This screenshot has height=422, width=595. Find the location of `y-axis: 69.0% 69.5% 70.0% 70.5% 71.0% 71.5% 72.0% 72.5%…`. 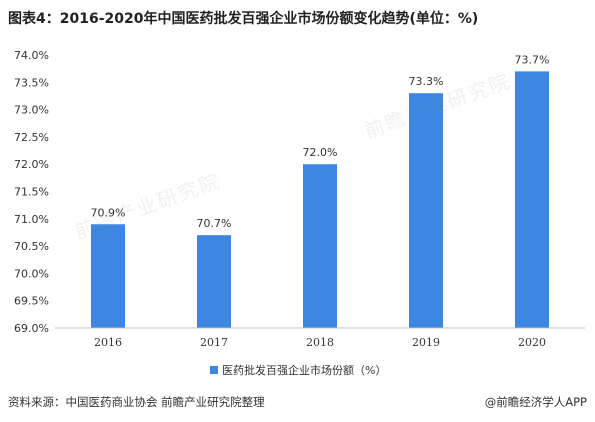

y-axis: 69.0% 69.5% 70.0% 70.5% 71.0% 71.5% 72.0% 72.5%… is located at coordinates (31, 192).